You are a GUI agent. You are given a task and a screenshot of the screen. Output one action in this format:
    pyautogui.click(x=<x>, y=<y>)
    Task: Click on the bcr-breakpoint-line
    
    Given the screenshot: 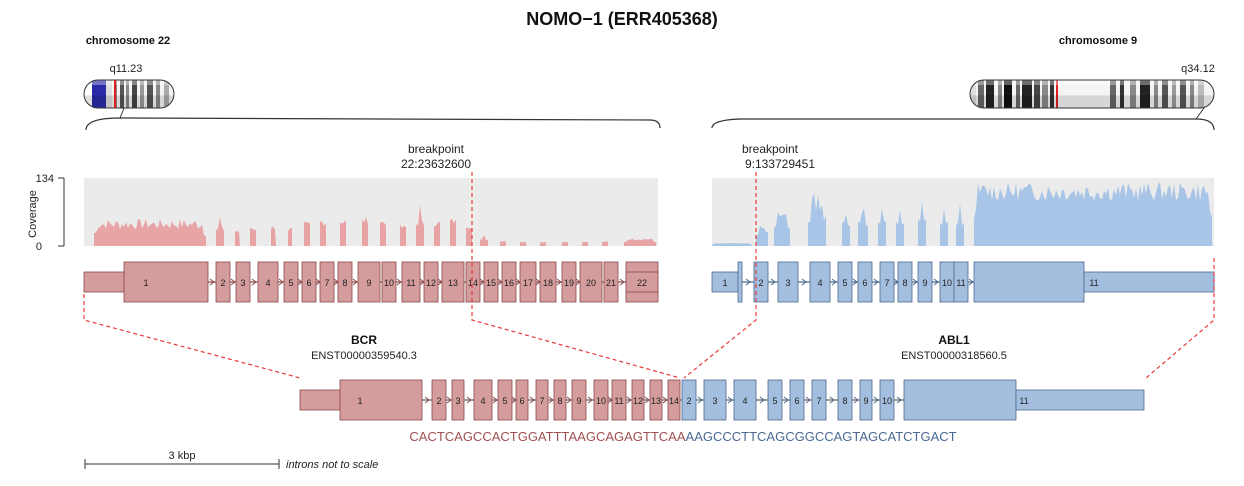 What is the action you would take?
    pyautogui.click(x=576, y=275)
    